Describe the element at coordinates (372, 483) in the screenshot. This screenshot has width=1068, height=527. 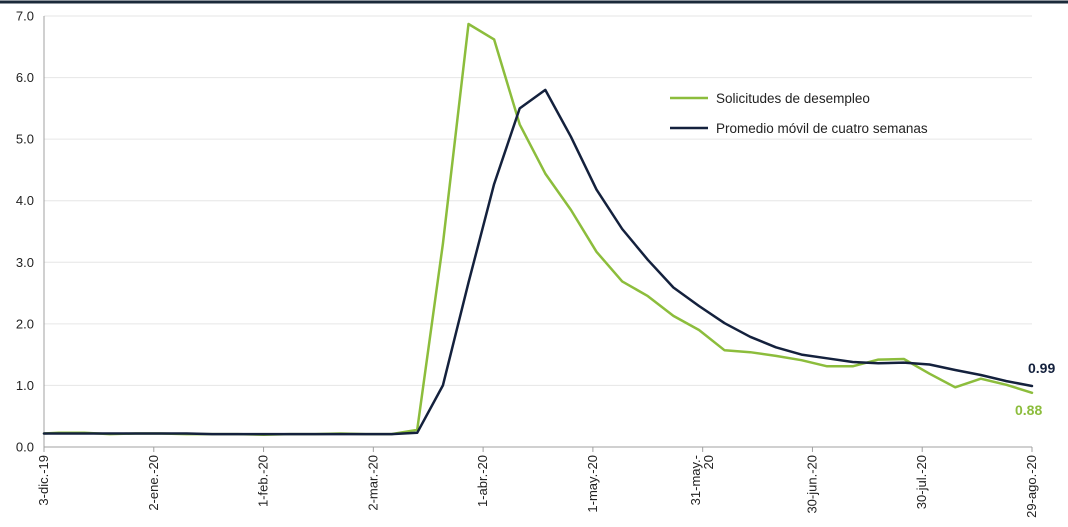
I see `x-tick-label: 2-mar.-20` at that location.